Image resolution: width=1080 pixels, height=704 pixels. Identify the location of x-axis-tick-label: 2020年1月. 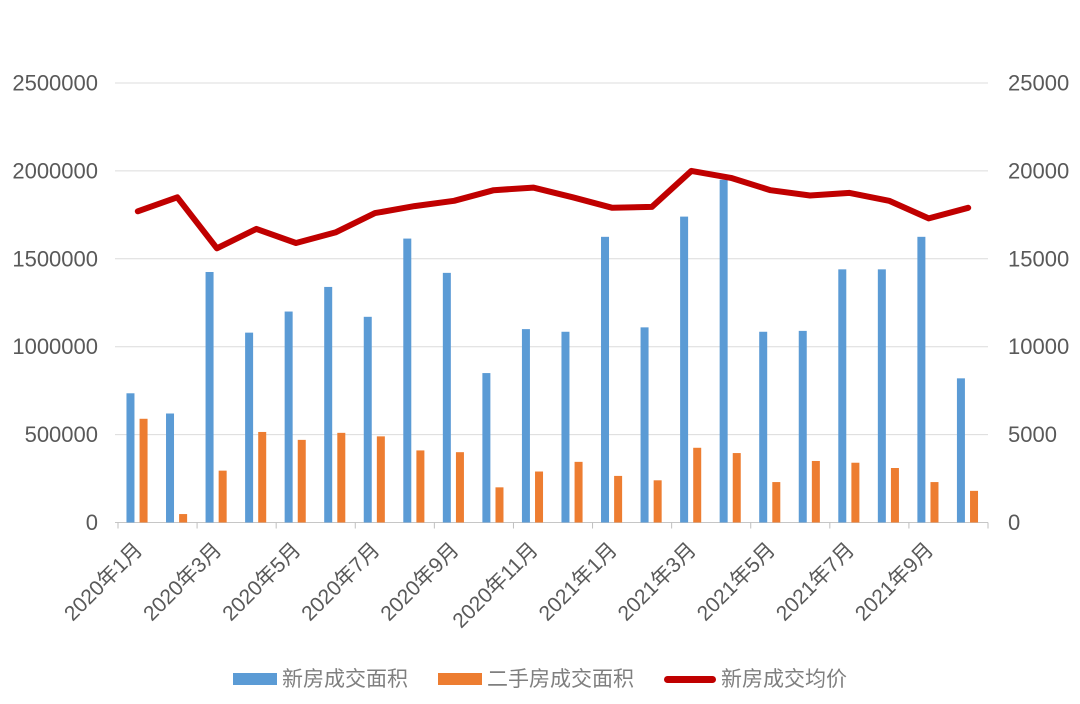
(103, 581).